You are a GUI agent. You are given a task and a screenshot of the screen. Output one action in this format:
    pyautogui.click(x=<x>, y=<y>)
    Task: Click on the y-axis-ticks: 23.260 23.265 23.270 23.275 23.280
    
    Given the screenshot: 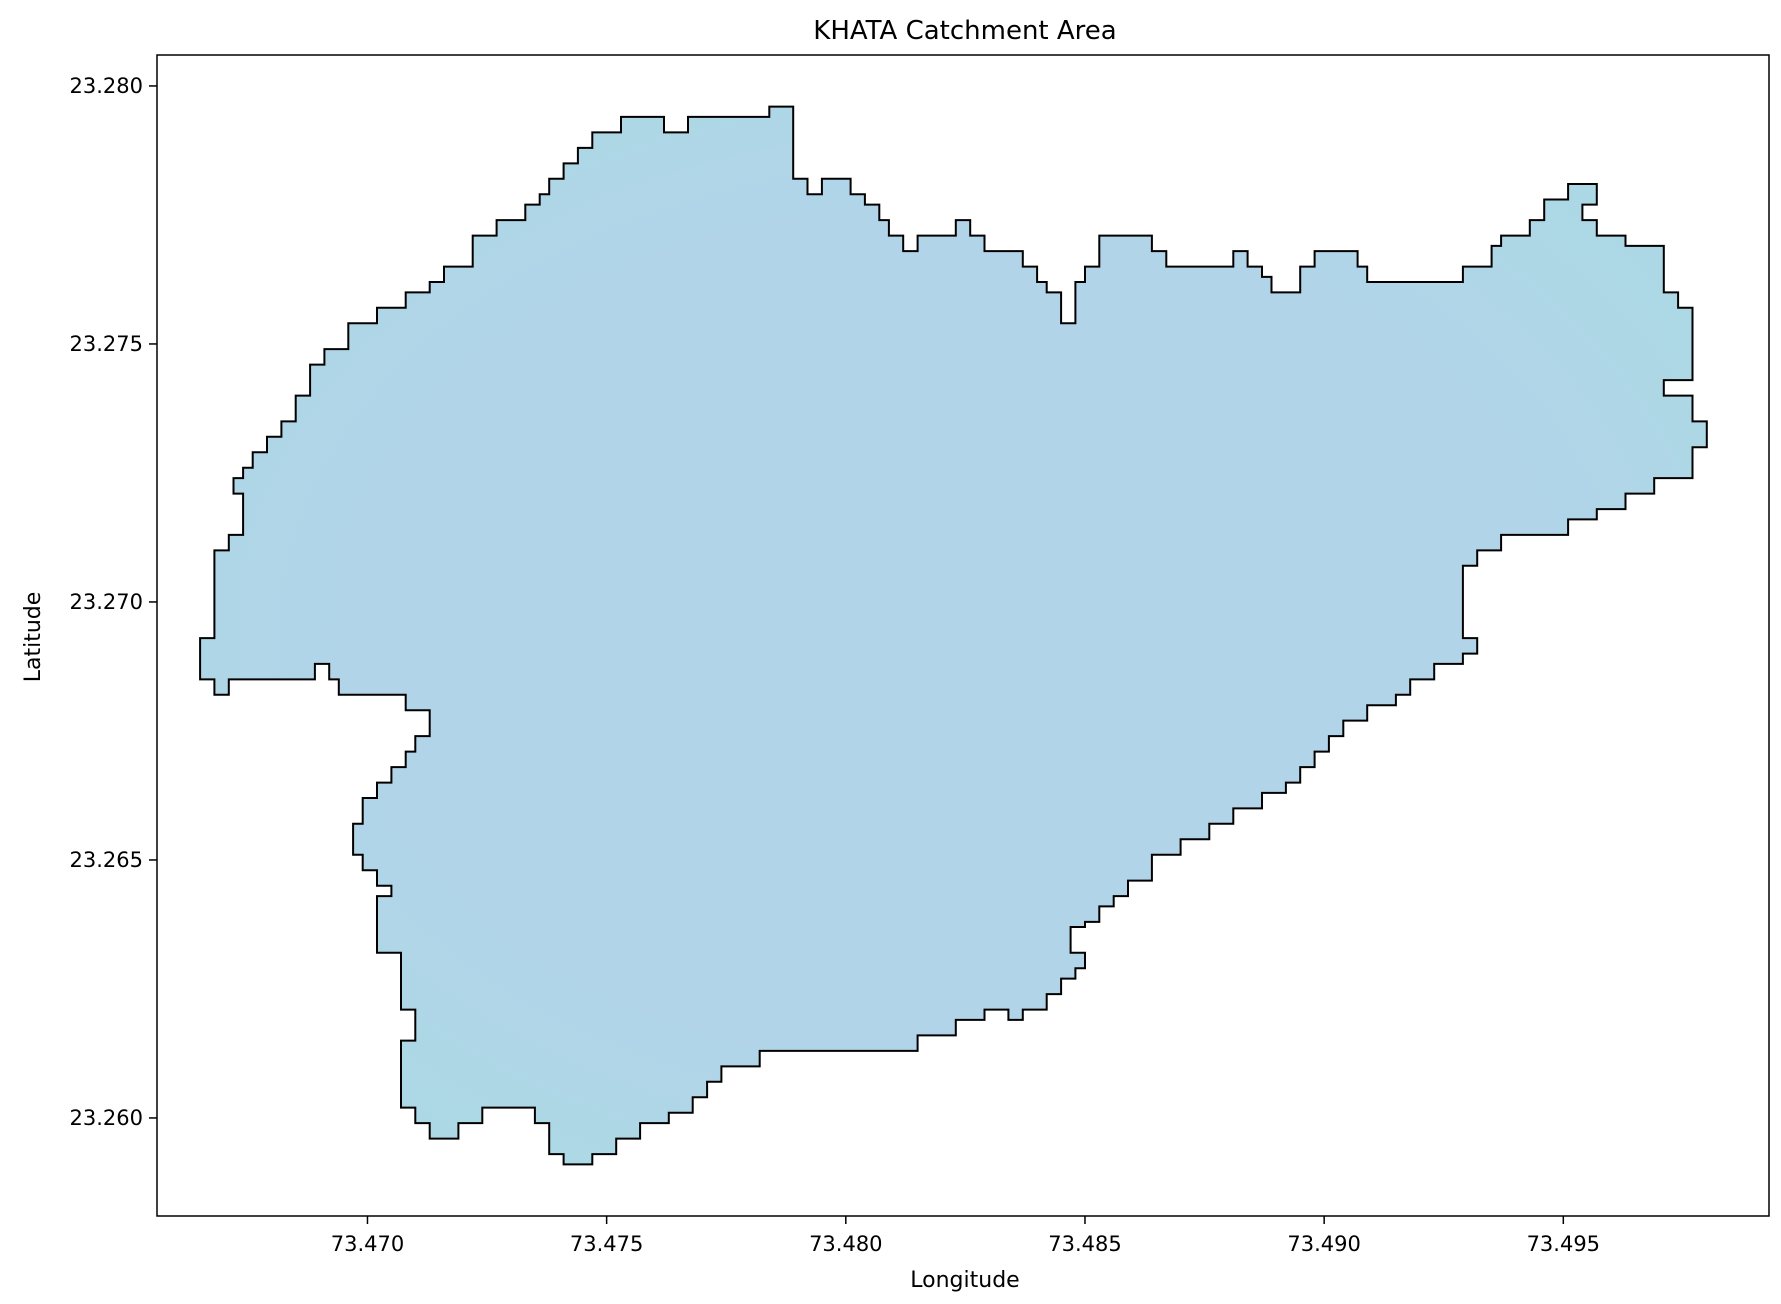 What is the action you would take?
    pyautogui.click(x=113, y=602)
    